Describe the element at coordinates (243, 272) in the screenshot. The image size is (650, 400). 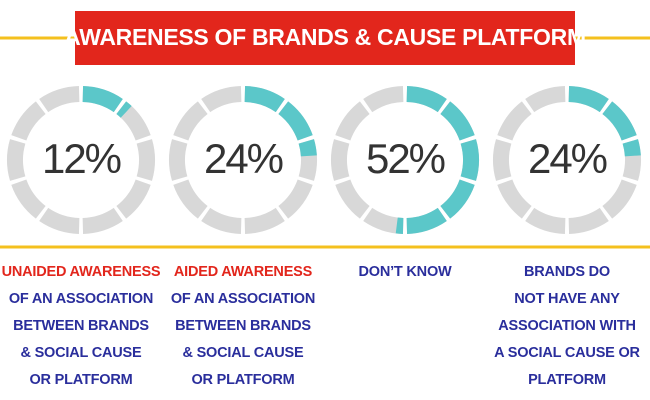
I see `caption-highlight: AIDED AWARENESS` at that location.